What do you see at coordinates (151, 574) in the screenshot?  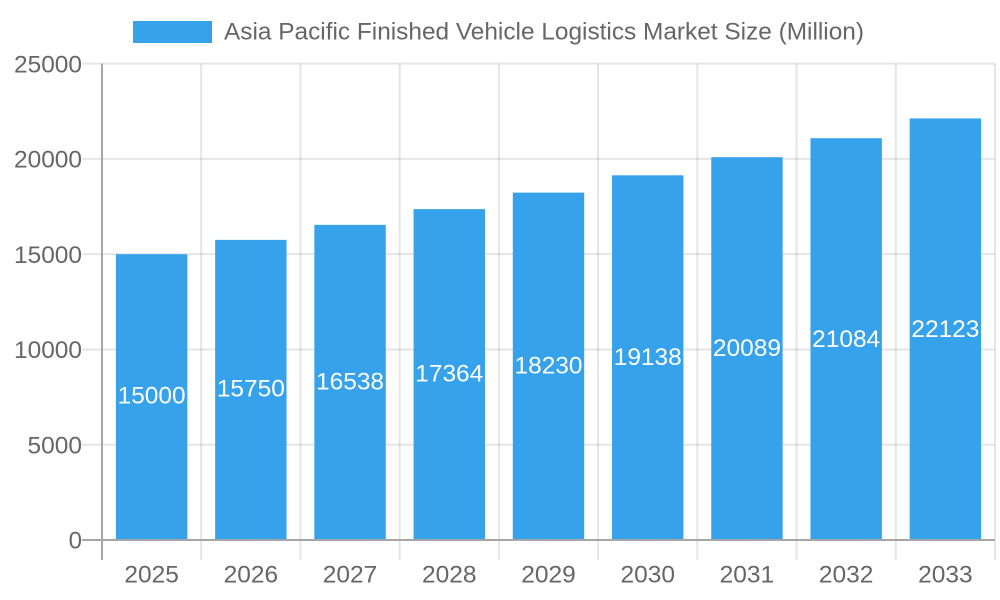 I see `svg-text: 2025` at bounding box center [151, 574].